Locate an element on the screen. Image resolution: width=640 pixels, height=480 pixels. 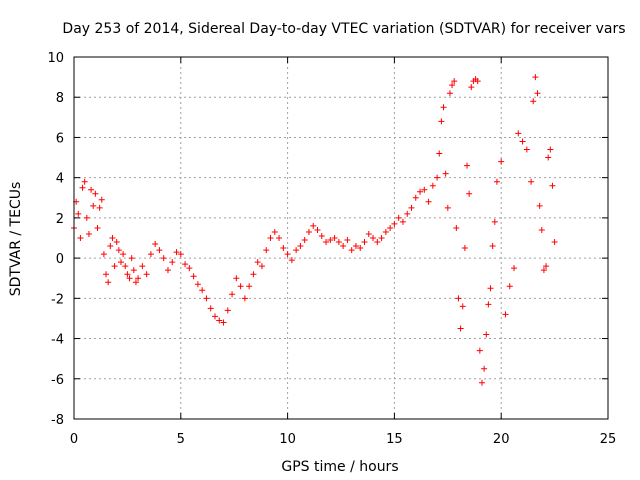
x-tick-labels: 0 5 10 15 20 25 is located at coordinates (343, 439).